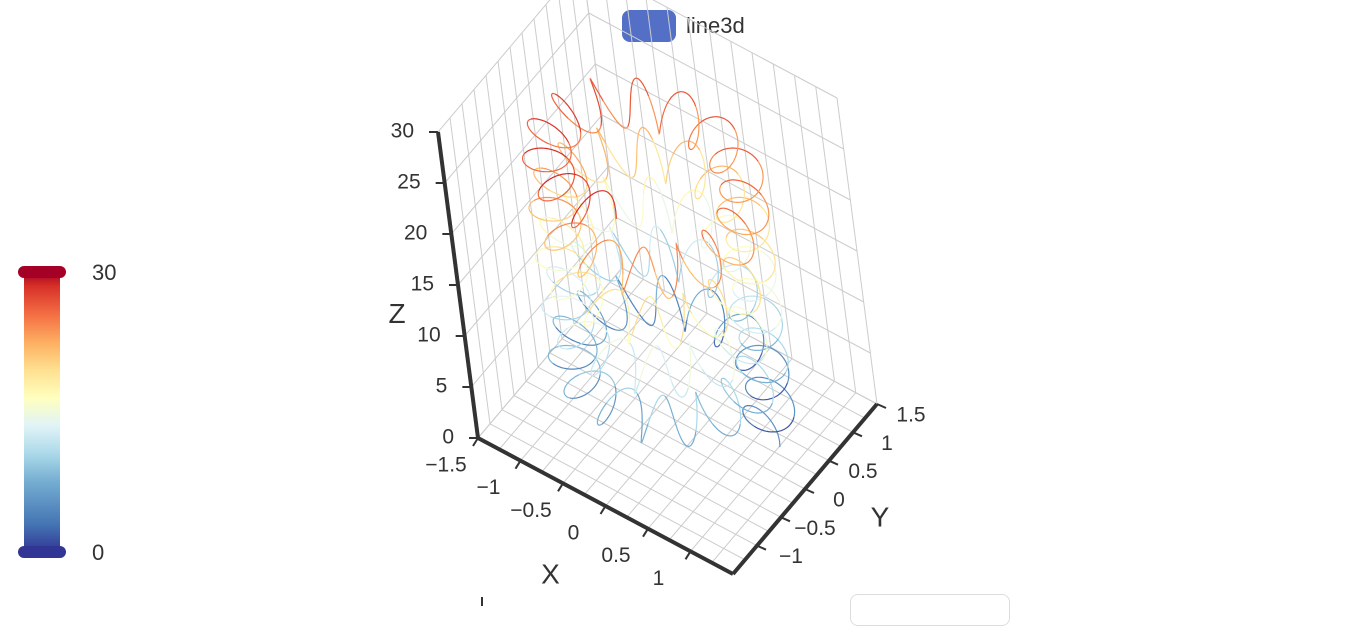 The width and height of the screenshot is (1364, 626). I want to click on x-axis-tick-label: 0, so click(574, 533).